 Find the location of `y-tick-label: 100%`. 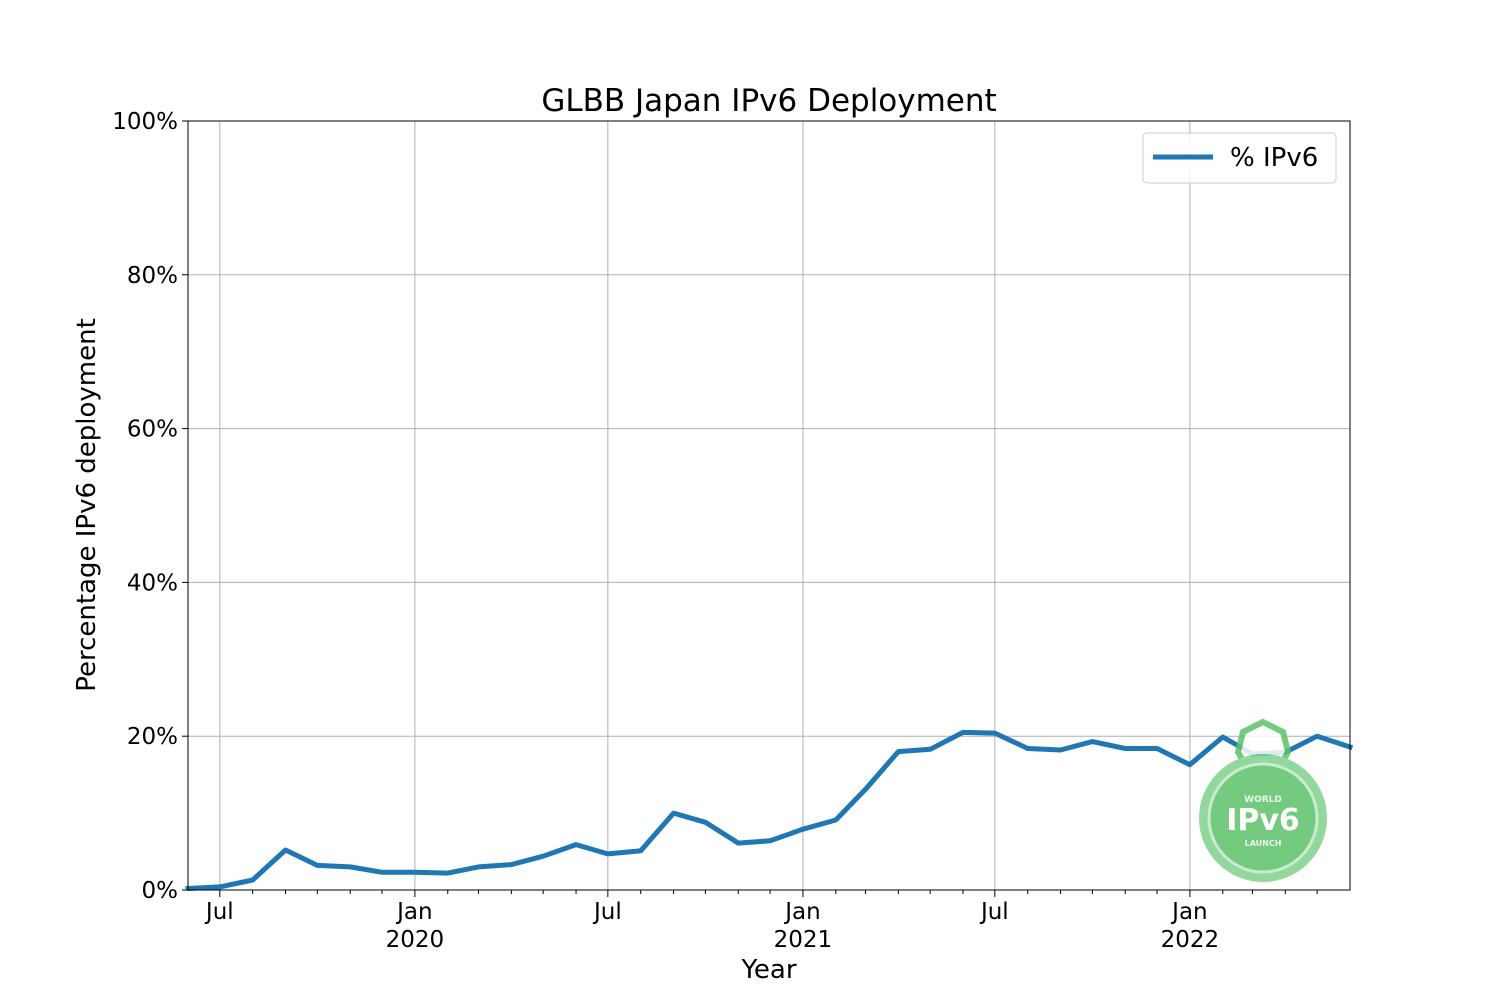

y-tick-label: 100% is located at coordinates (145, 122).